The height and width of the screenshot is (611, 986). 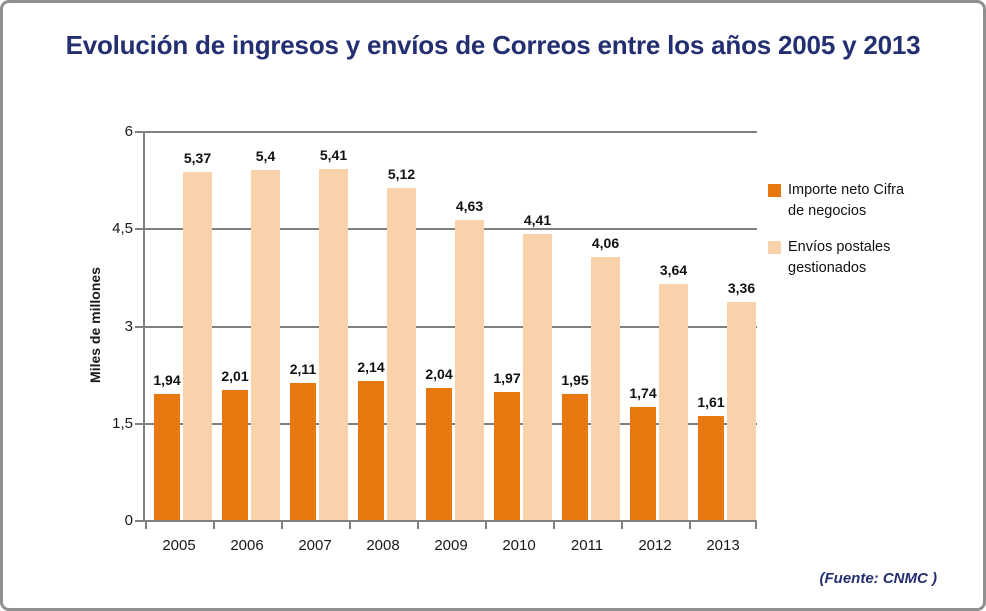 I want to click on legend-item: Envíos postales gestionados, so click(x=863, y=258).